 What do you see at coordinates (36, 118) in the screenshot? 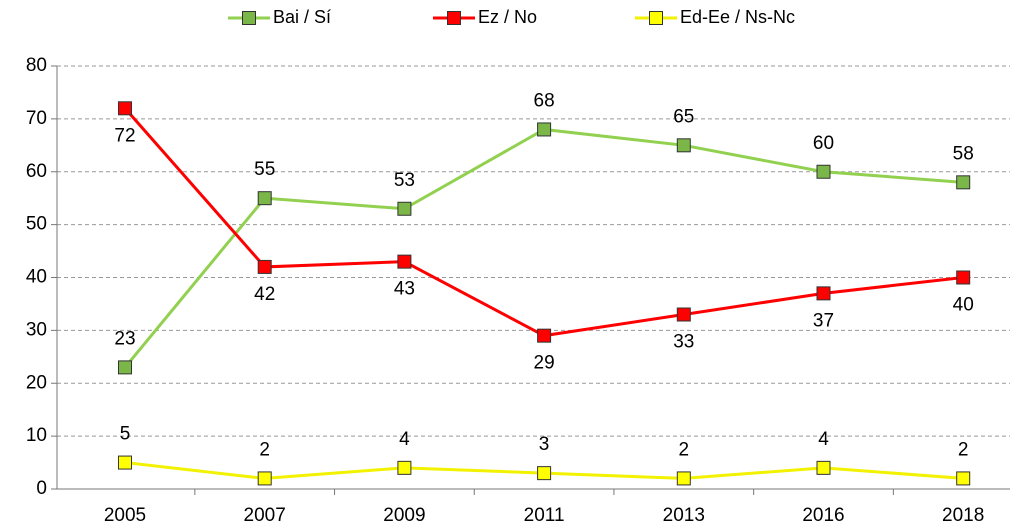
I see `y-tick-label: 70` at bounding box center [36, 118].